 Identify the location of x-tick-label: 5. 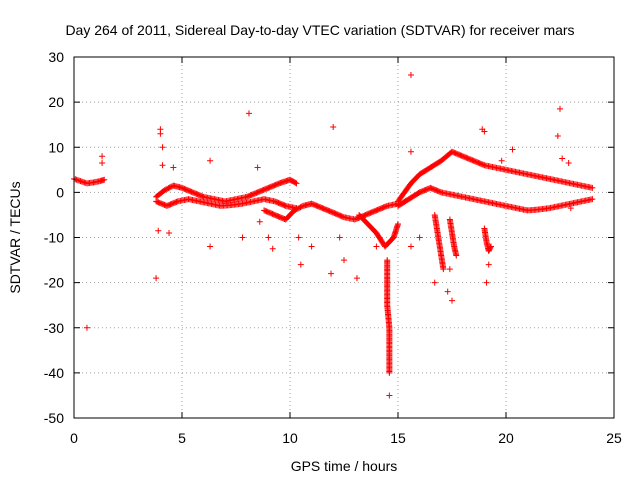
(182, 438).